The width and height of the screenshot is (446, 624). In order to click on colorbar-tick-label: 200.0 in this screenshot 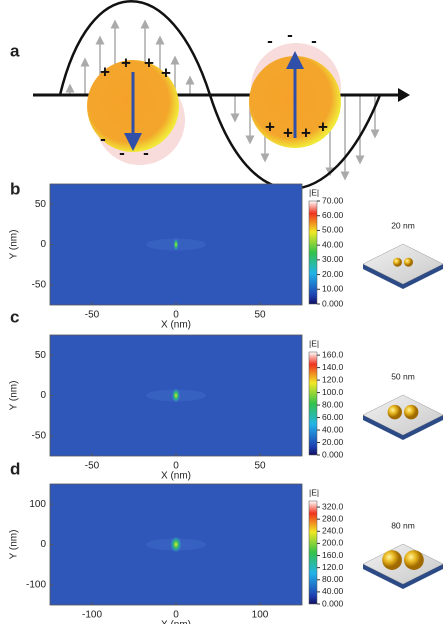, I will do `click(333, 543)`.